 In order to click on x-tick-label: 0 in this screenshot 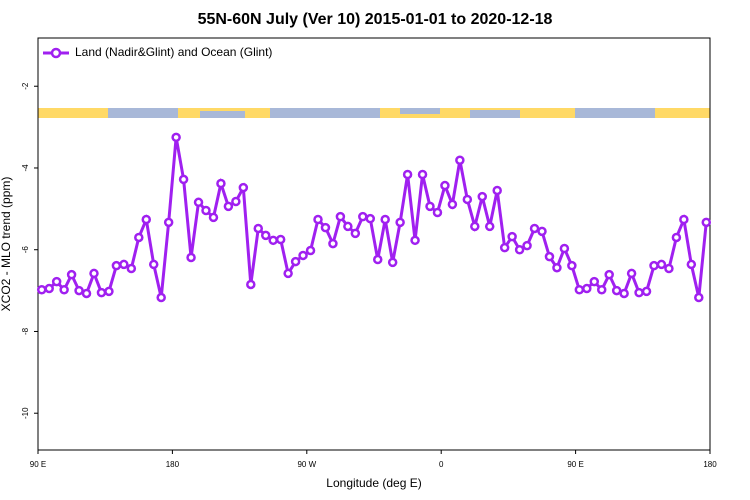, I will do `click(441, 464)`.